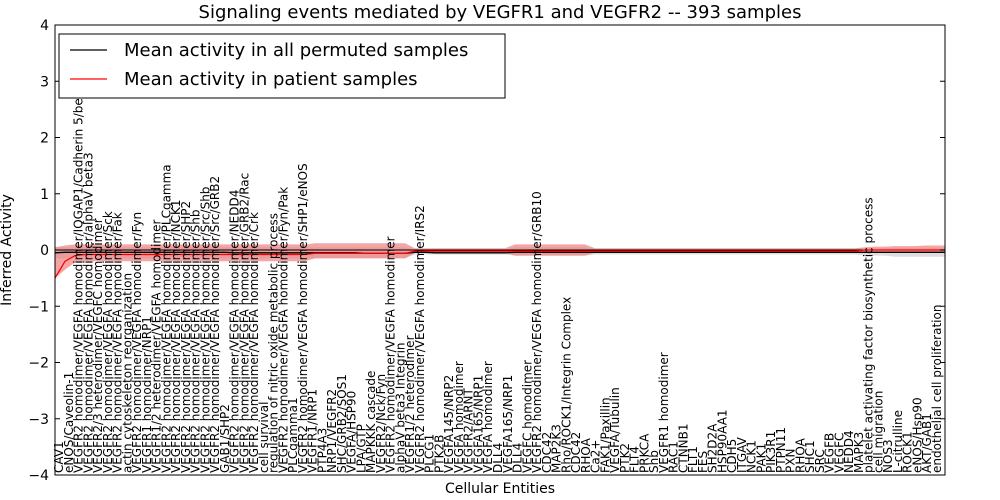 The width and height of the screenshot is (1000, 500). Describe the element at coordinates (38, 476) in the screenshot. I see `y-tick-label: −4` at that location.